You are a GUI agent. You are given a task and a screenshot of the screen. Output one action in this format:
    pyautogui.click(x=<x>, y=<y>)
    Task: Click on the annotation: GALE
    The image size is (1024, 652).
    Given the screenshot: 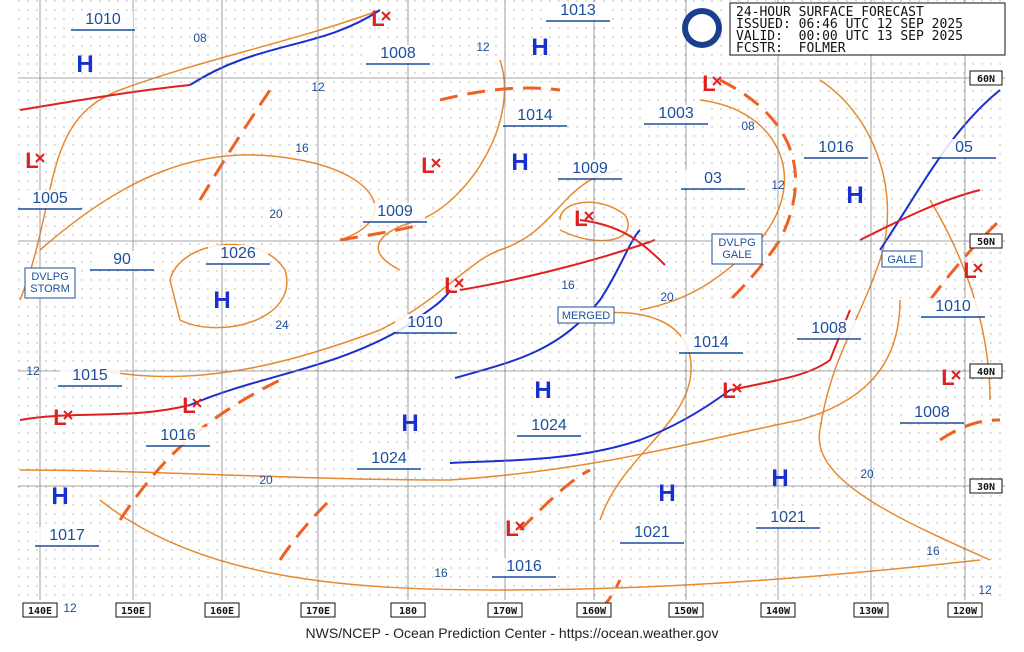 What is the action you would take?
    pyautogui.click(x=901, y=260)
    